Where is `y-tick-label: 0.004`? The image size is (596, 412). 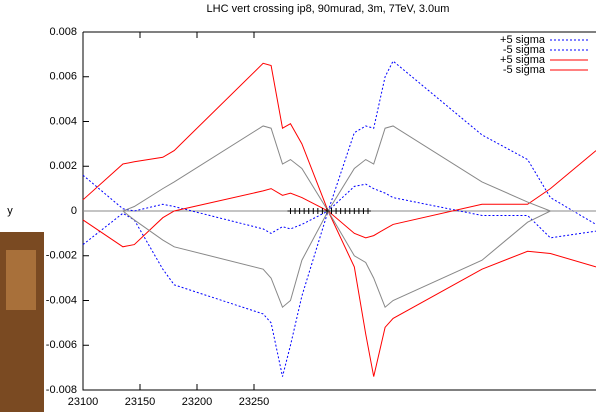
y-tick-label: 0.004 is located at coordinates (63, 121).